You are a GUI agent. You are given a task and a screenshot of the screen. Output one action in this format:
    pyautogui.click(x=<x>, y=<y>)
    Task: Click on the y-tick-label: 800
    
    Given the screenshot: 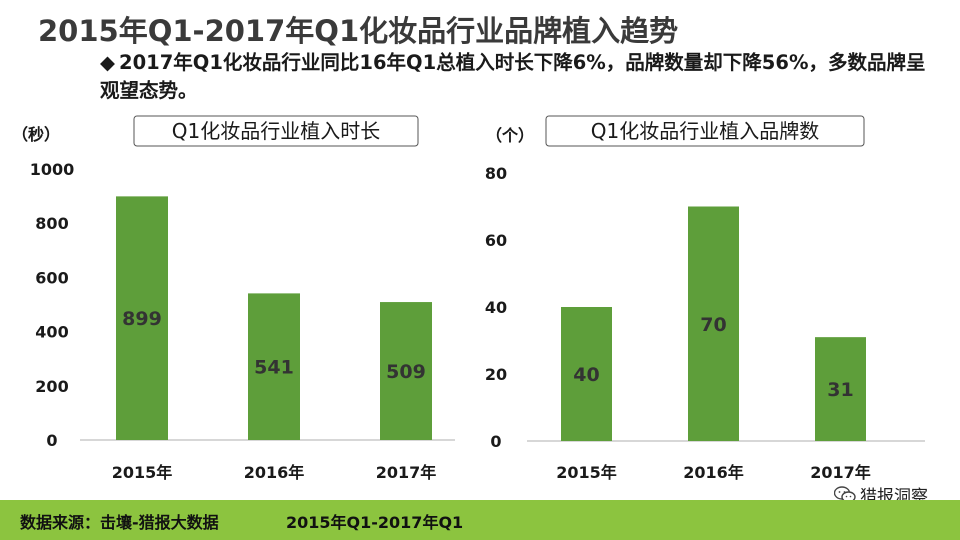 What is the action you would take?
    pyautogui.click(x=51, y=223)
    